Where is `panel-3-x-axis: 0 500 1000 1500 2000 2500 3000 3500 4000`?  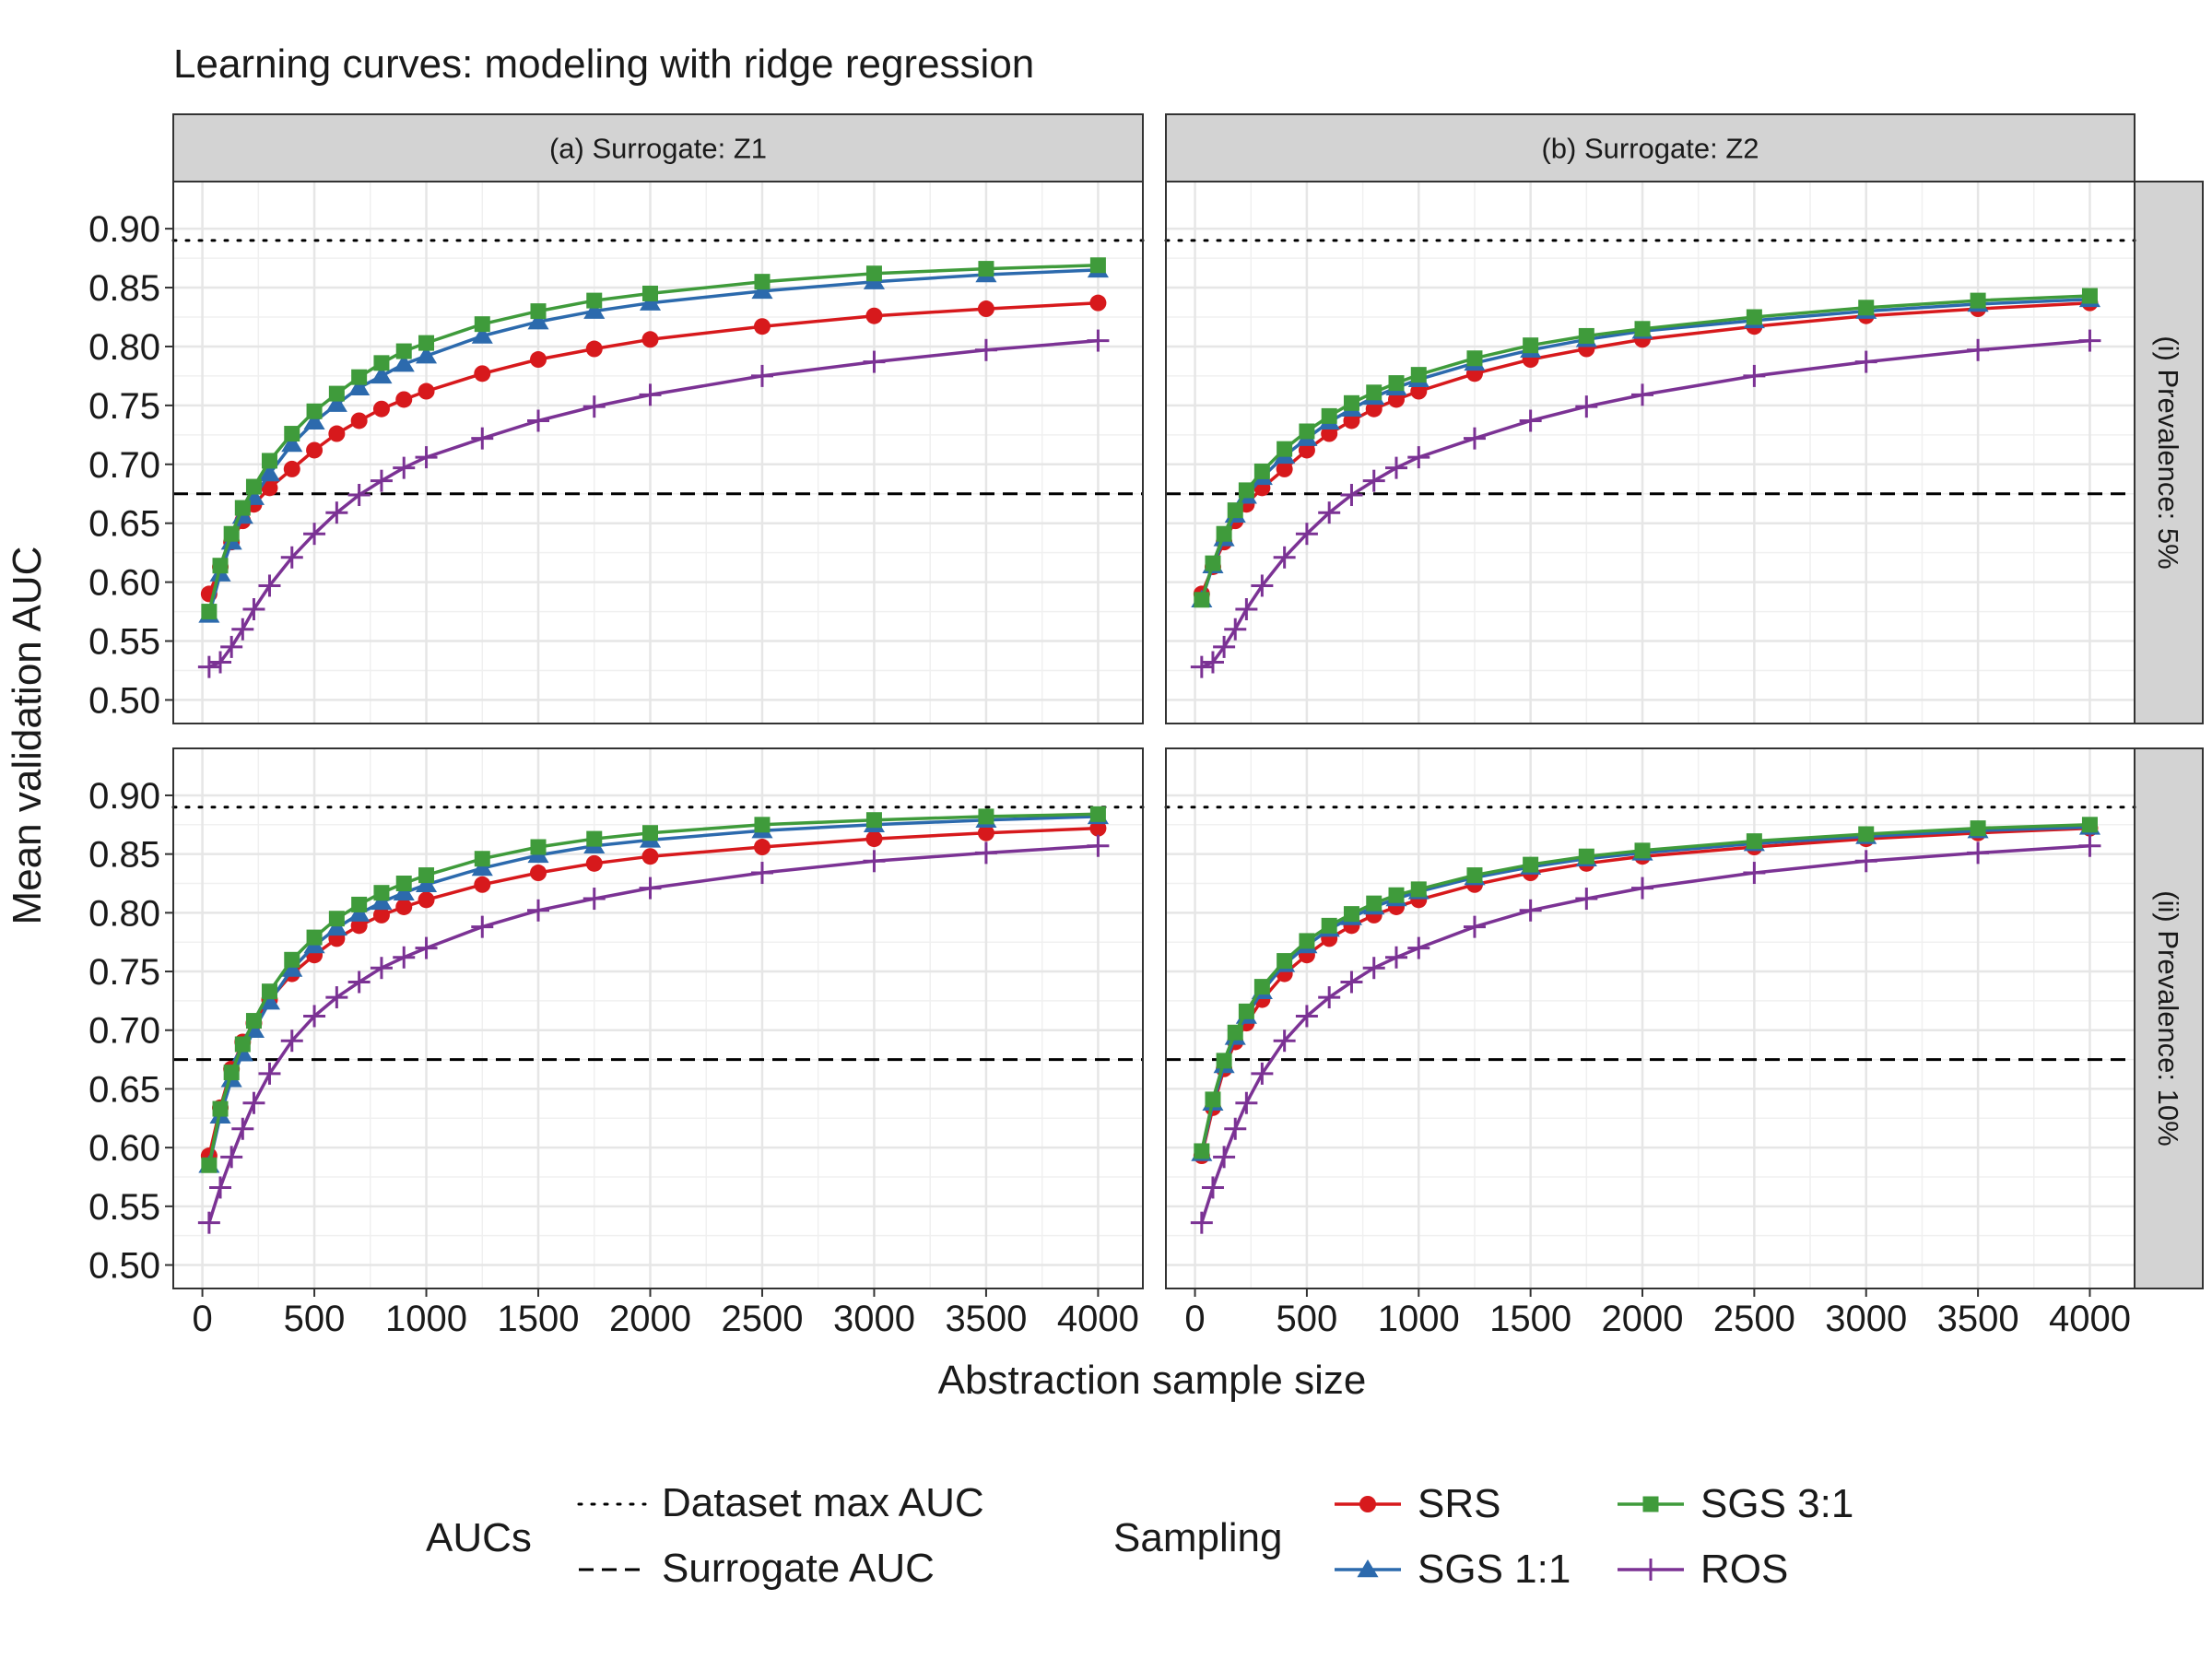
panel-3-x-axis: 0 500 1000 1500 2000 2500 3000 3500 4000 is located at coordinates (665, 1313).